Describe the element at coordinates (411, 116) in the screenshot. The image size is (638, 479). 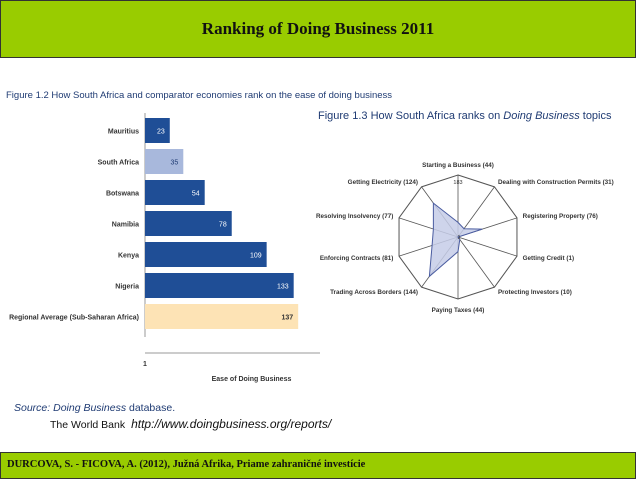
I see `radar-title-prefix: Figure 1.3 How South Africa ranks on` at that location.